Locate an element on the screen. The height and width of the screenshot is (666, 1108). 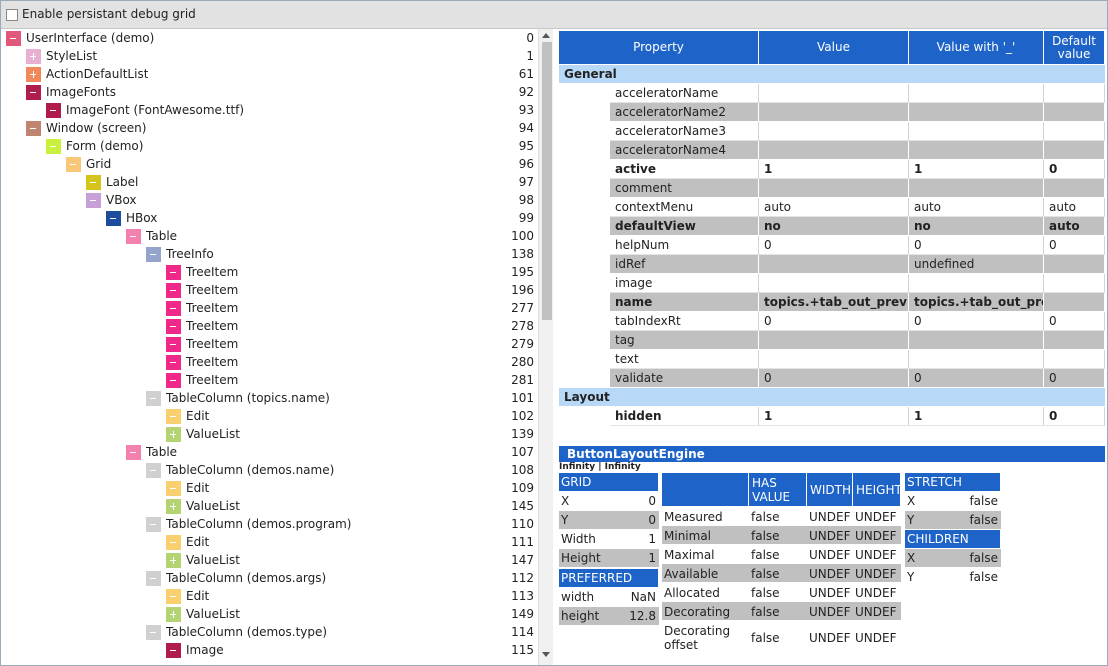
node-id: 277 is located at coordinates (522, 308).